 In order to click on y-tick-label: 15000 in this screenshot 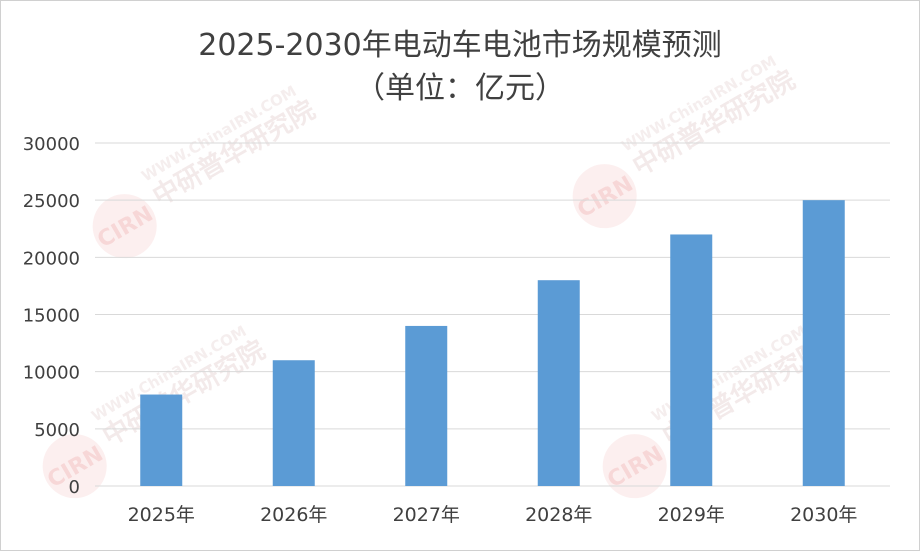, I will do `click(51, 316)`.